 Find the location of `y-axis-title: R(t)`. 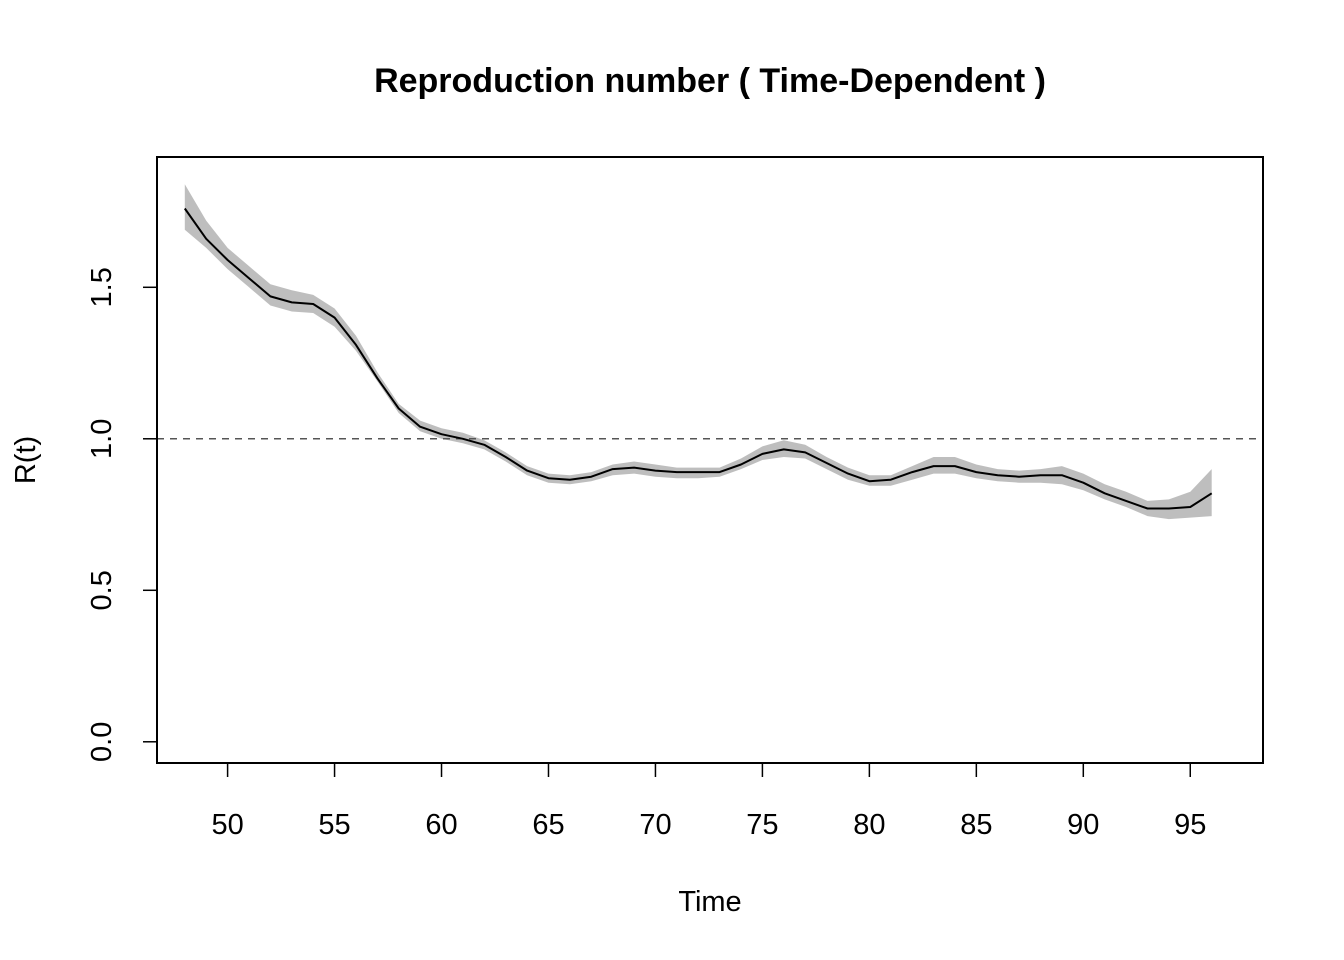

y-axis-title: R(t) is located at coordinates (26, 460).